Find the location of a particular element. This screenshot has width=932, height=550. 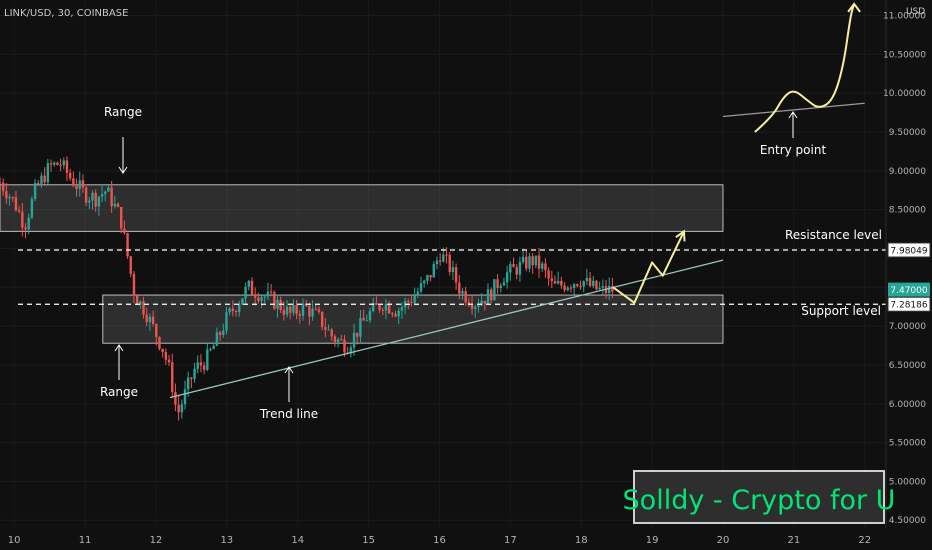

entry-point-pointer-icon is located at coordinates (793, 124).